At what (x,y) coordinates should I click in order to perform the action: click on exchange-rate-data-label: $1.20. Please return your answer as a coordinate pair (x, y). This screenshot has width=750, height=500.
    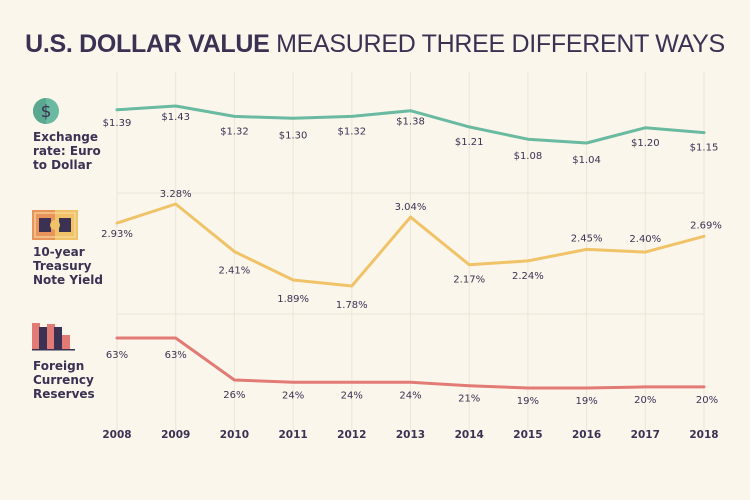
    Looking at the image, I should click on (645, 143).